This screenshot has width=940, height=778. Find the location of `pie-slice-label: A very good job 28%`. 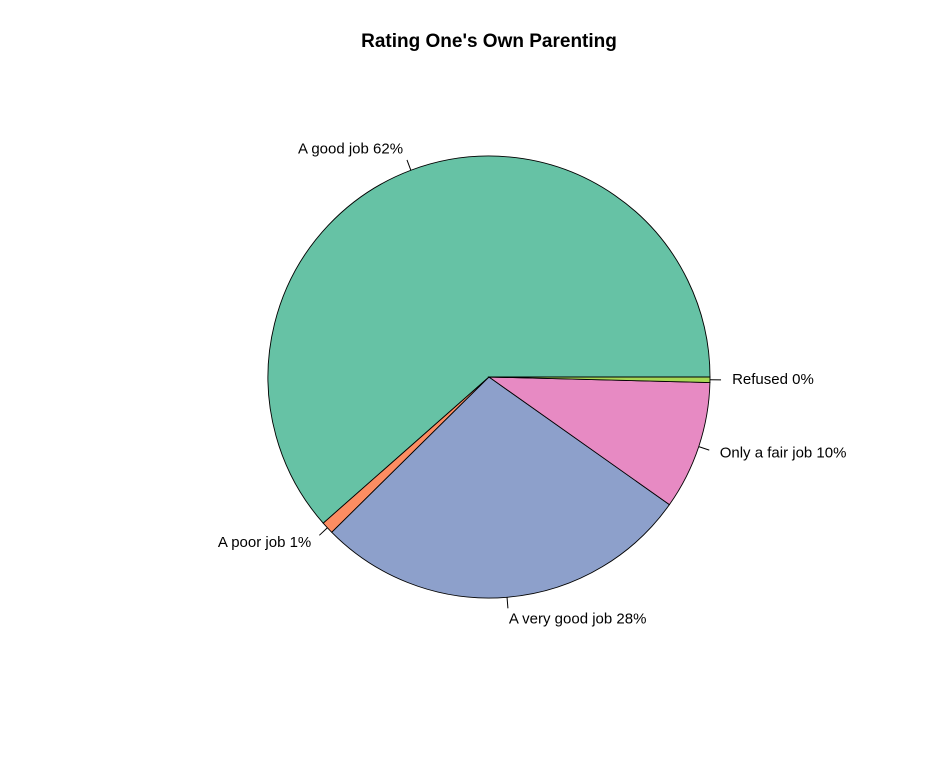

pie-slice-label: A very good job 28% is located at coordinates (578, 618).